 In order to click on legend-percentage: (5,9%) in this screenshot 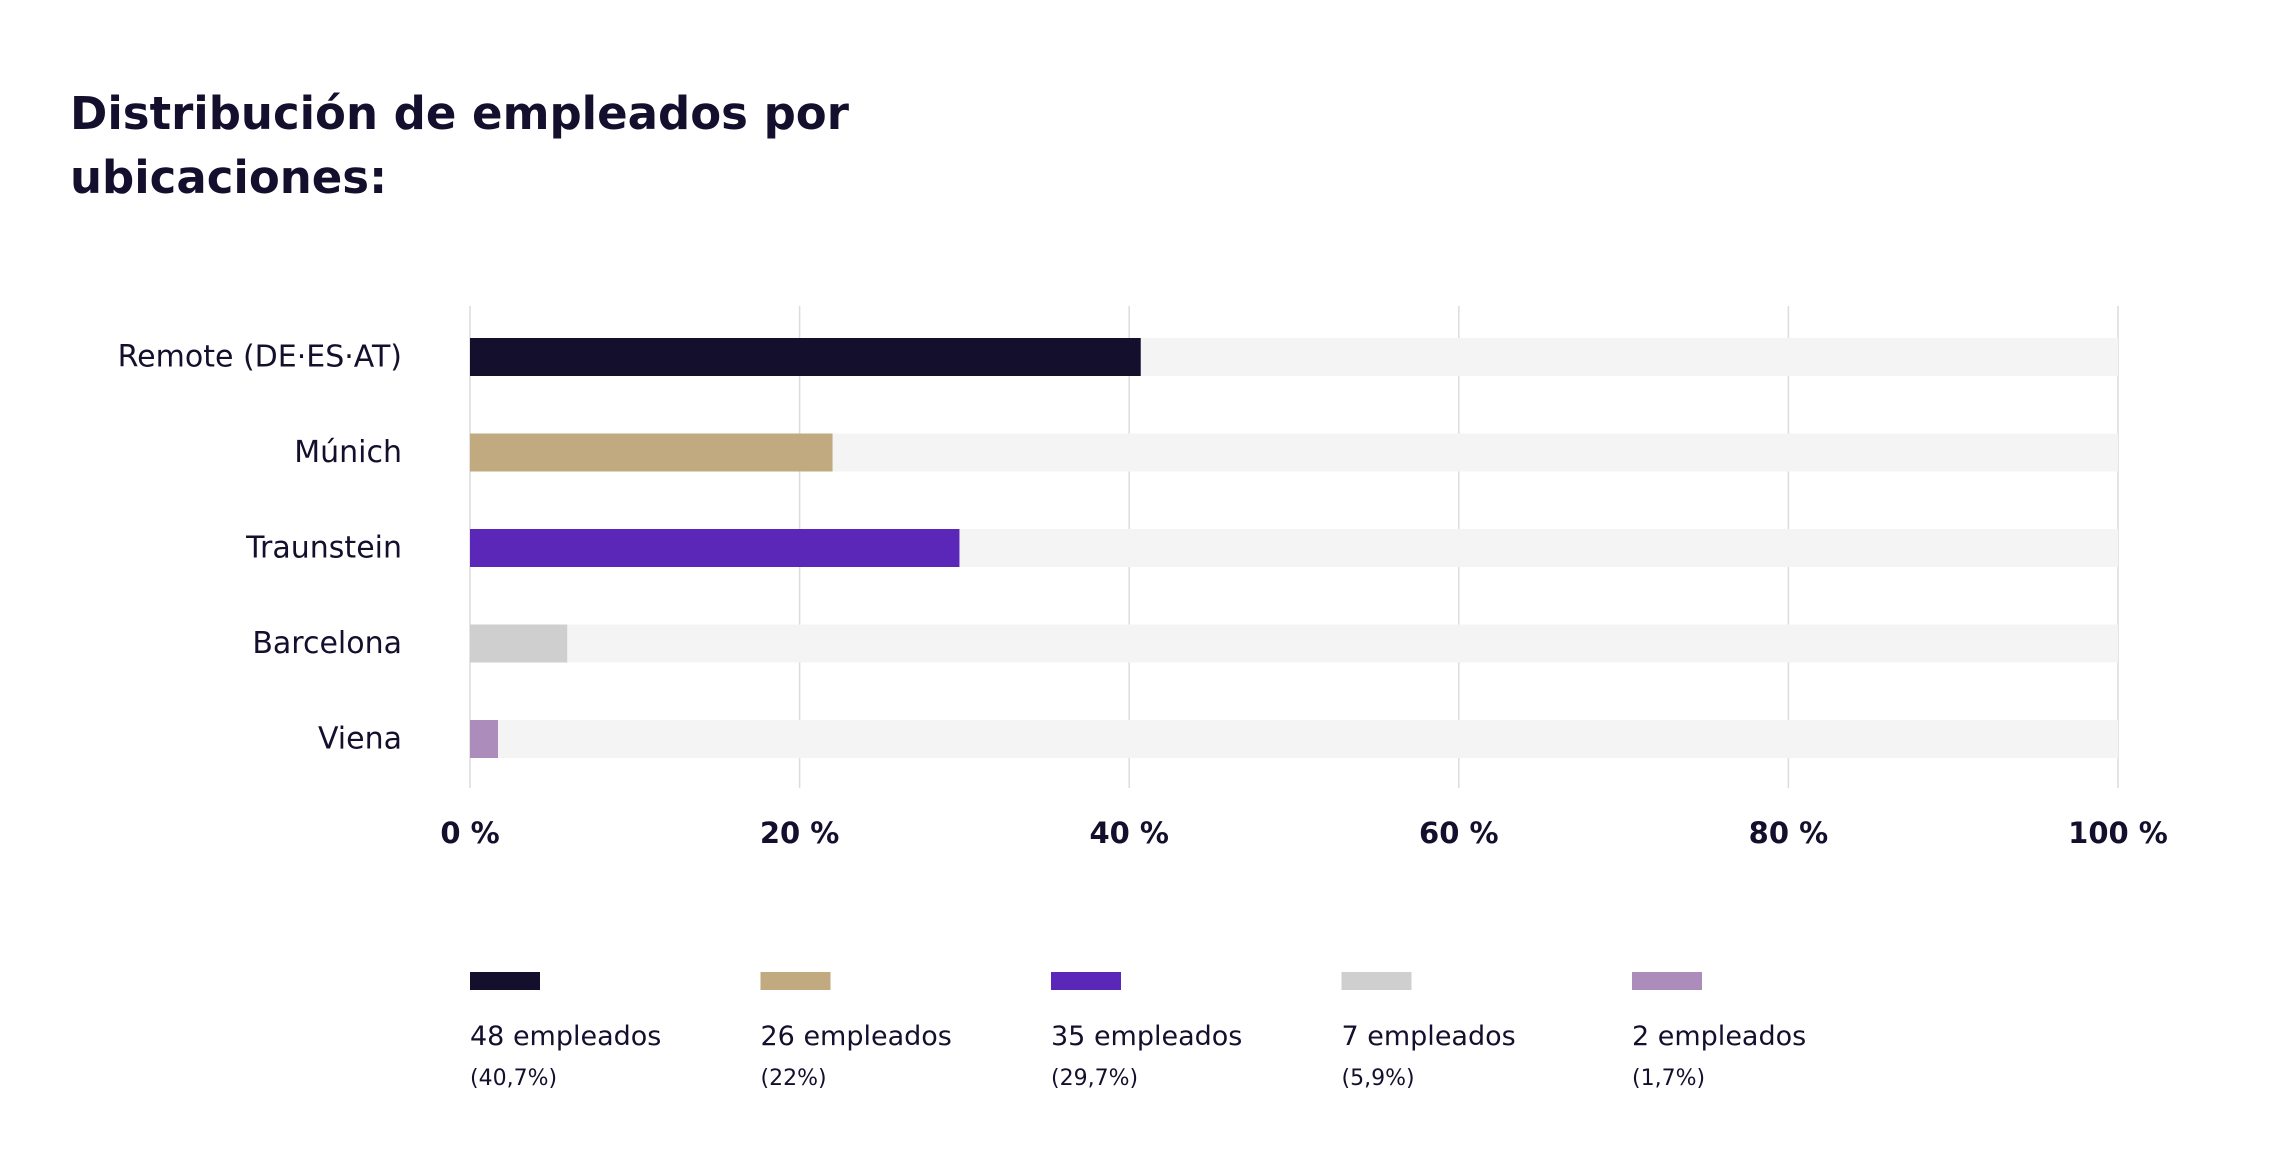, I will do `click(1378, 1078)`.